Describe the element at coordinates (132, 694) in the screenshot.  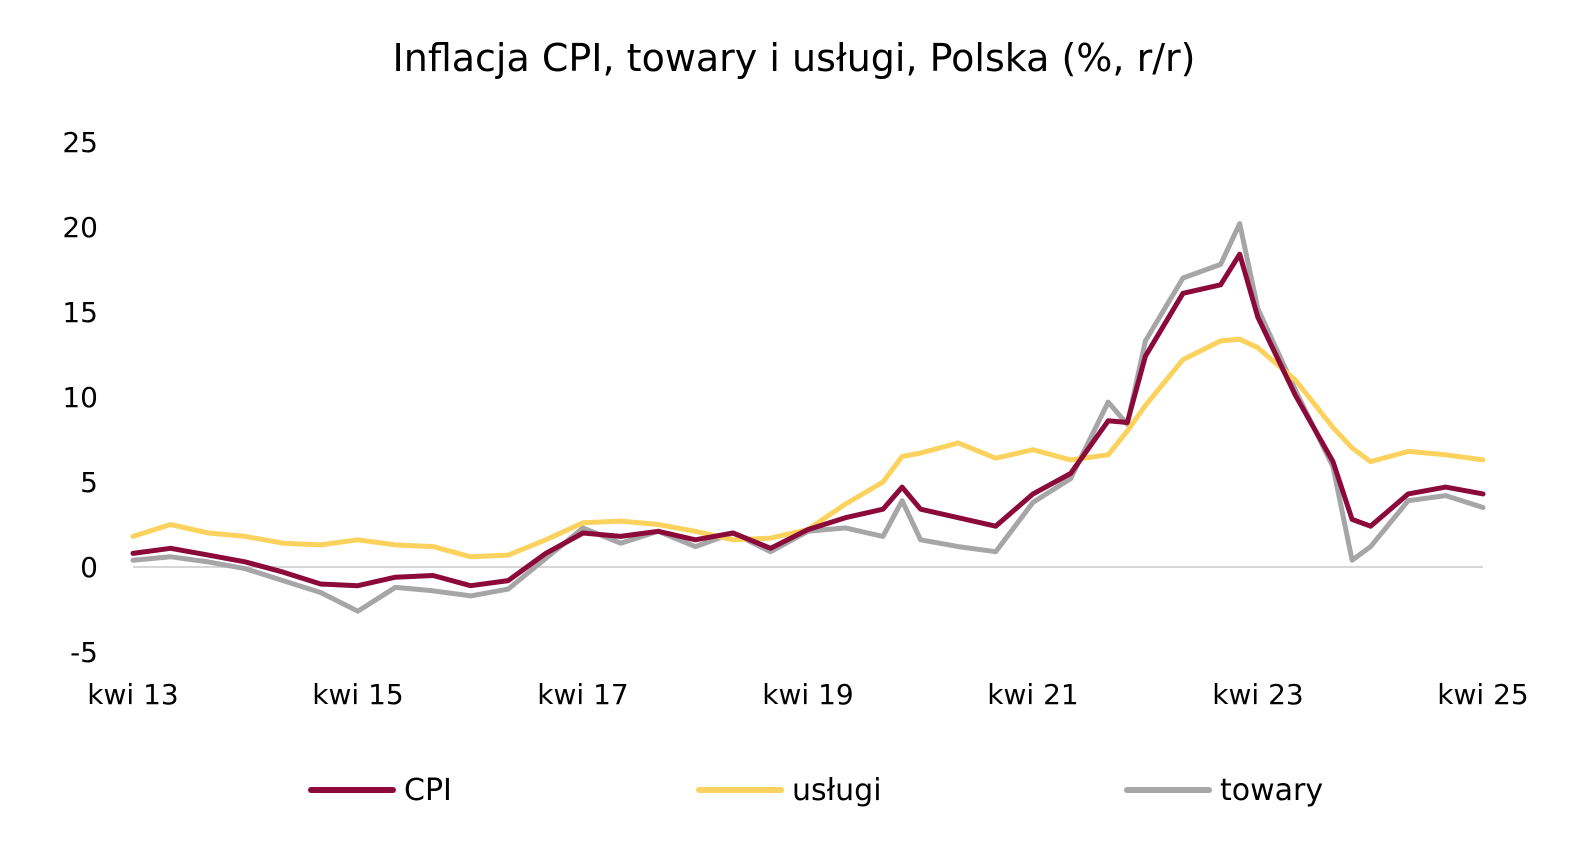
I see `x-tick-label: kwi 13` at that location.